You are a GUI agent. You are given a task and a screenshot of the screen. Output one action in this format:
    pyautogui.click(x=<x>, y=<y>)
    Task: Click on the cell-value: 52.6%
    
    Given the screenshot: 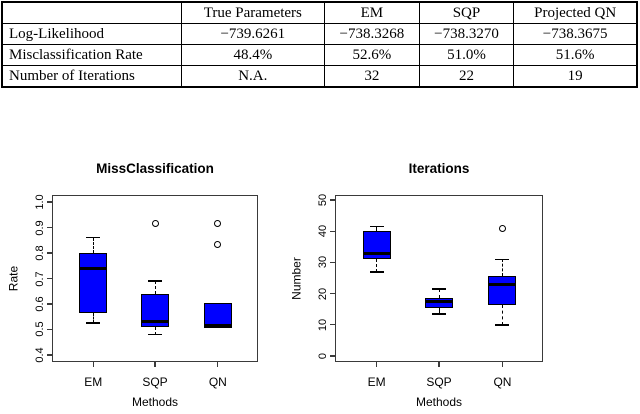 What is the action you would take?
    pyautogui.click(x=372, y=55)
    